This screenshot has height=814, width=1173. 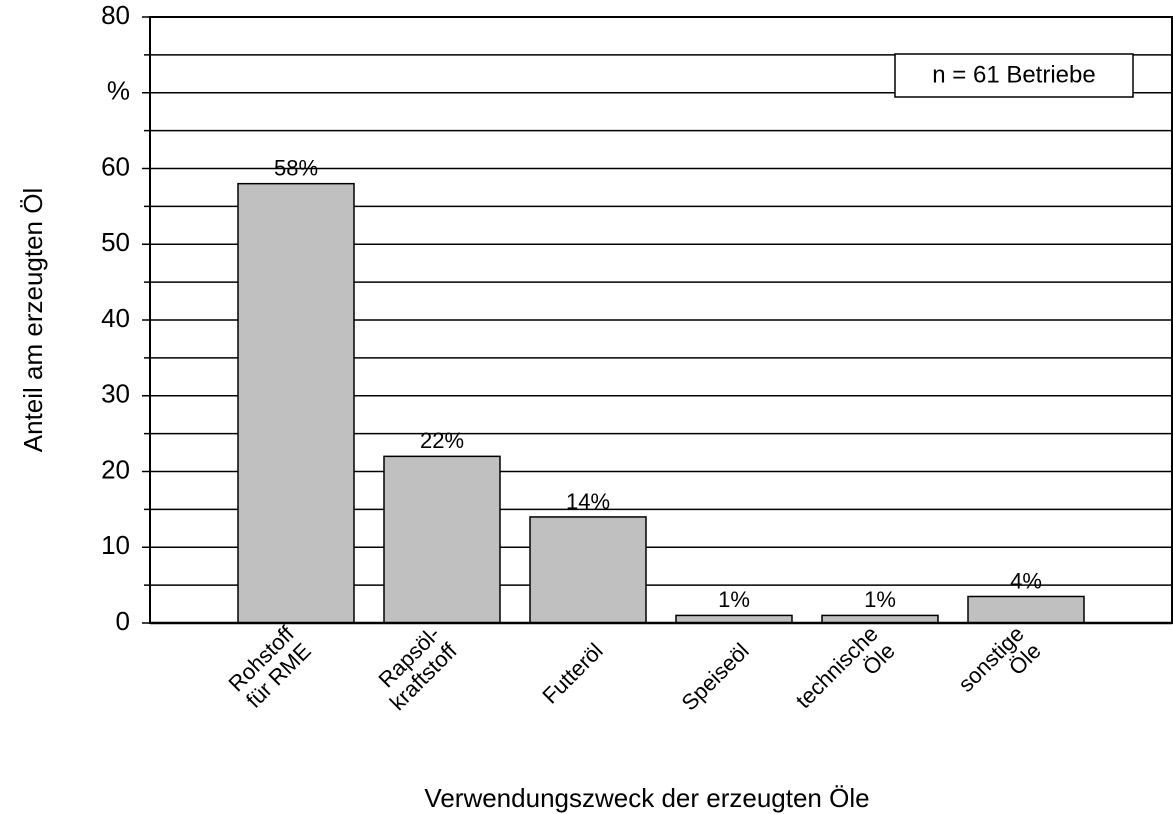 I want to click on x-tick-label: Rohstofffür RME, so click(x=269, y=666).